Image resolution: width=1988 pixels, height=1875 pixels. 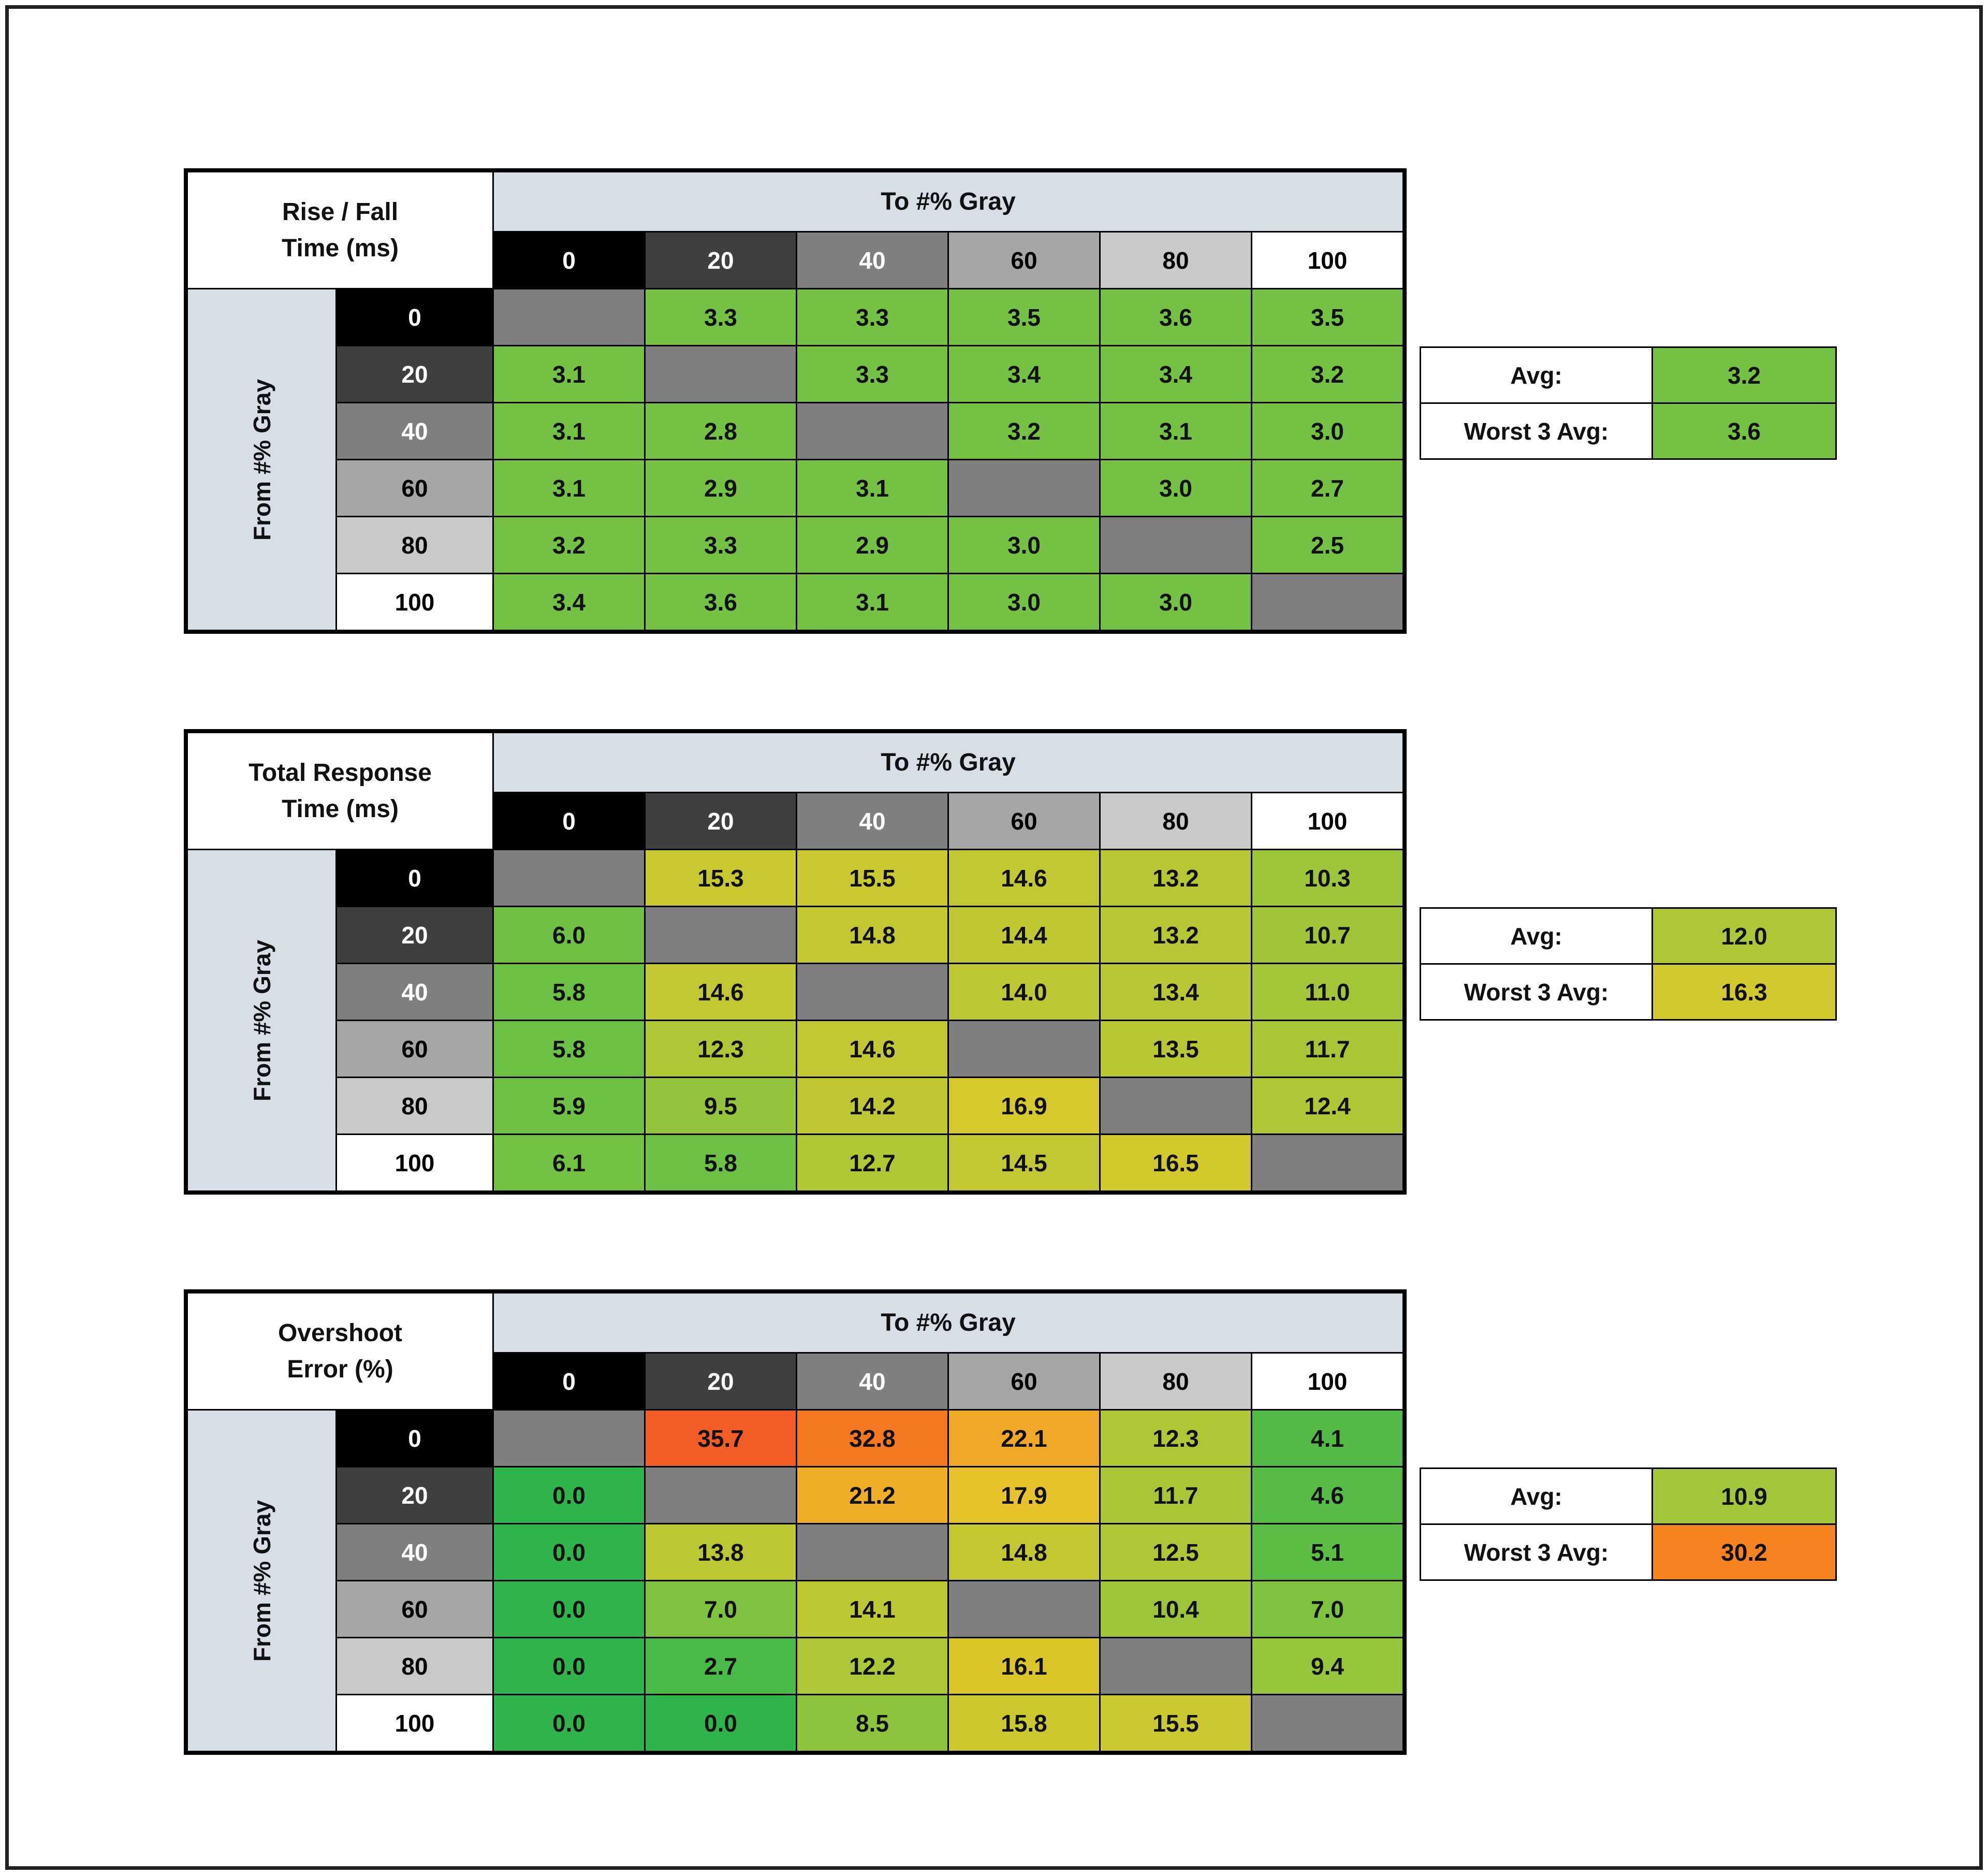 What do you see at coordinates (721, 431) in the screenshot?
I see `cell-from-40-to-20: 2.8` at bounding box center [721, 431].